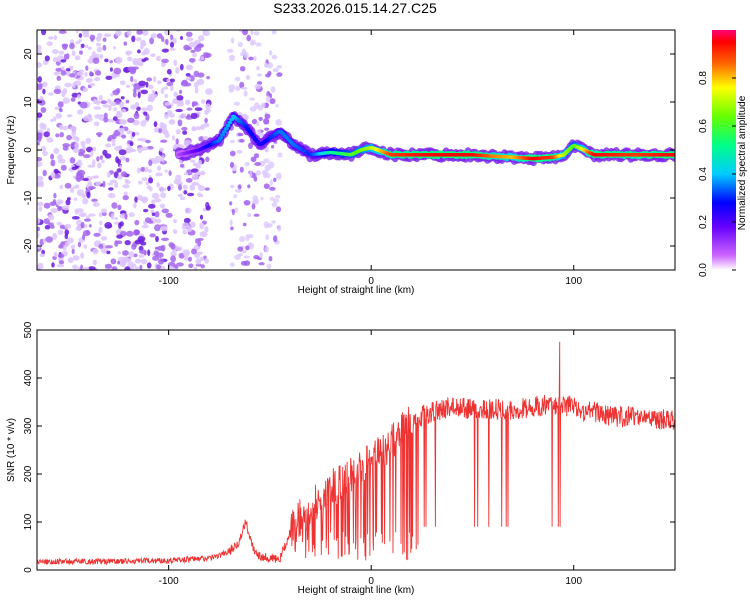 The image size is (750, 600). I want to click on y-tick-label: 200, so click(28, 473).